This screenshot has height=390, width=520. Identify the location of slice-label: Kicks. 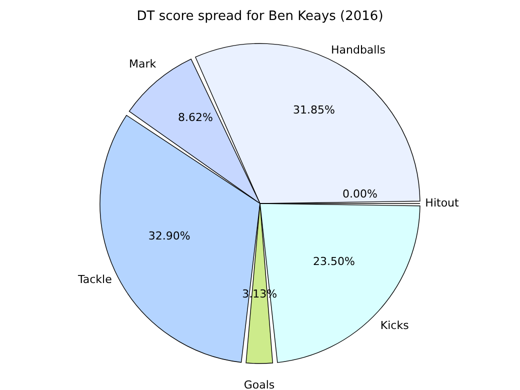
(395, 325).